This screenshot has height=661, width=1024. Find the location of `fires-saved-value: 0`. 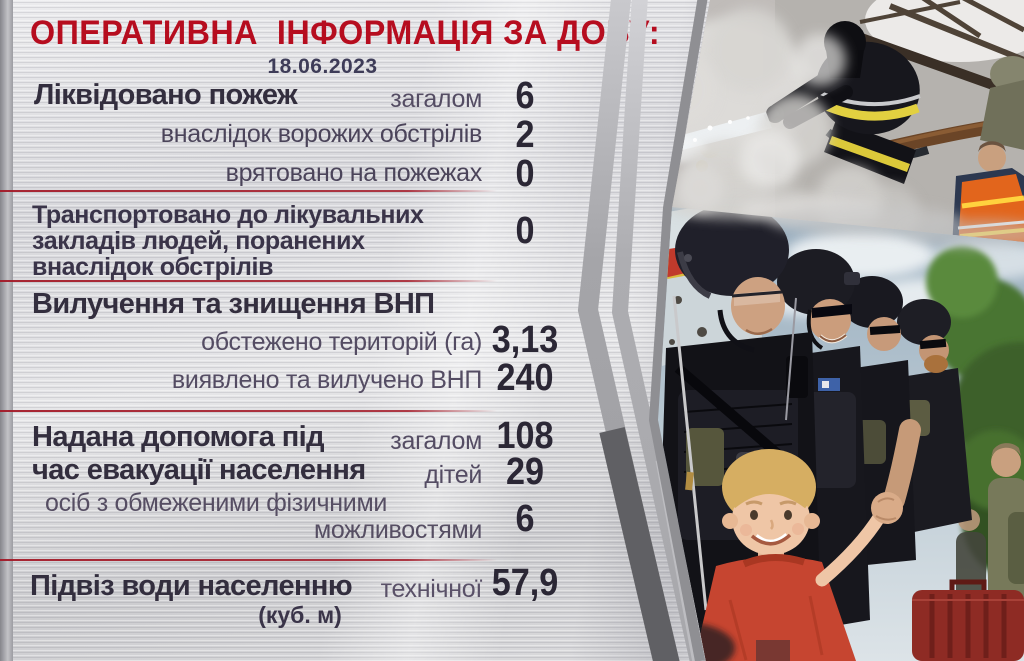

fires-saved-value: 0 is located at coordinates (525, 174).